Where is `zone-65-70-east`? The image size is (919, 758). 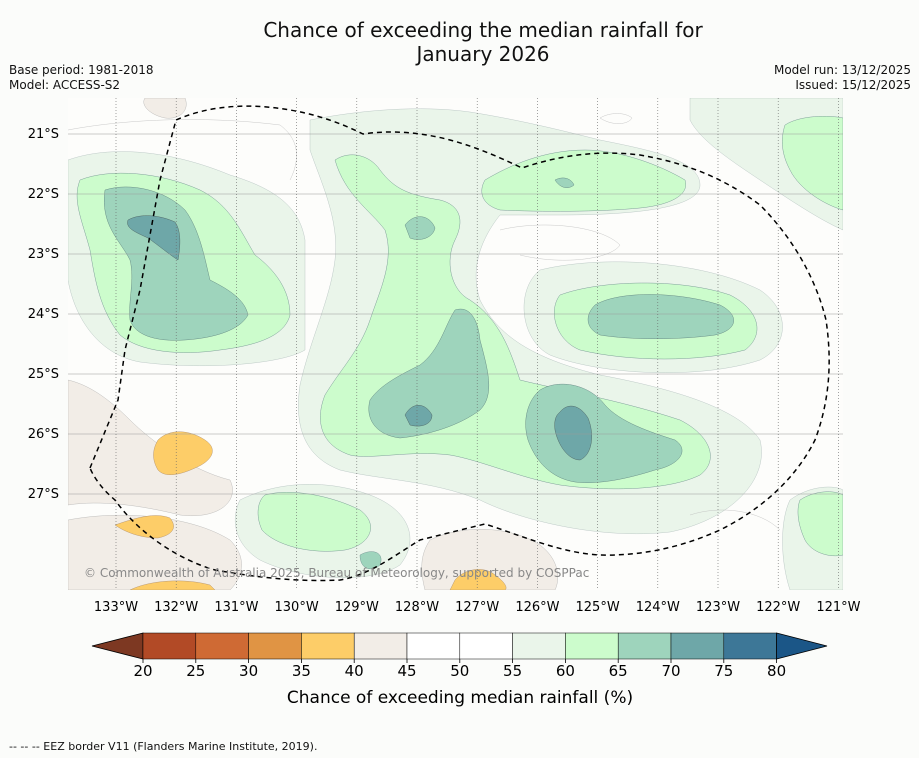
zone-65-70-east is located at coordinates (660, 316).